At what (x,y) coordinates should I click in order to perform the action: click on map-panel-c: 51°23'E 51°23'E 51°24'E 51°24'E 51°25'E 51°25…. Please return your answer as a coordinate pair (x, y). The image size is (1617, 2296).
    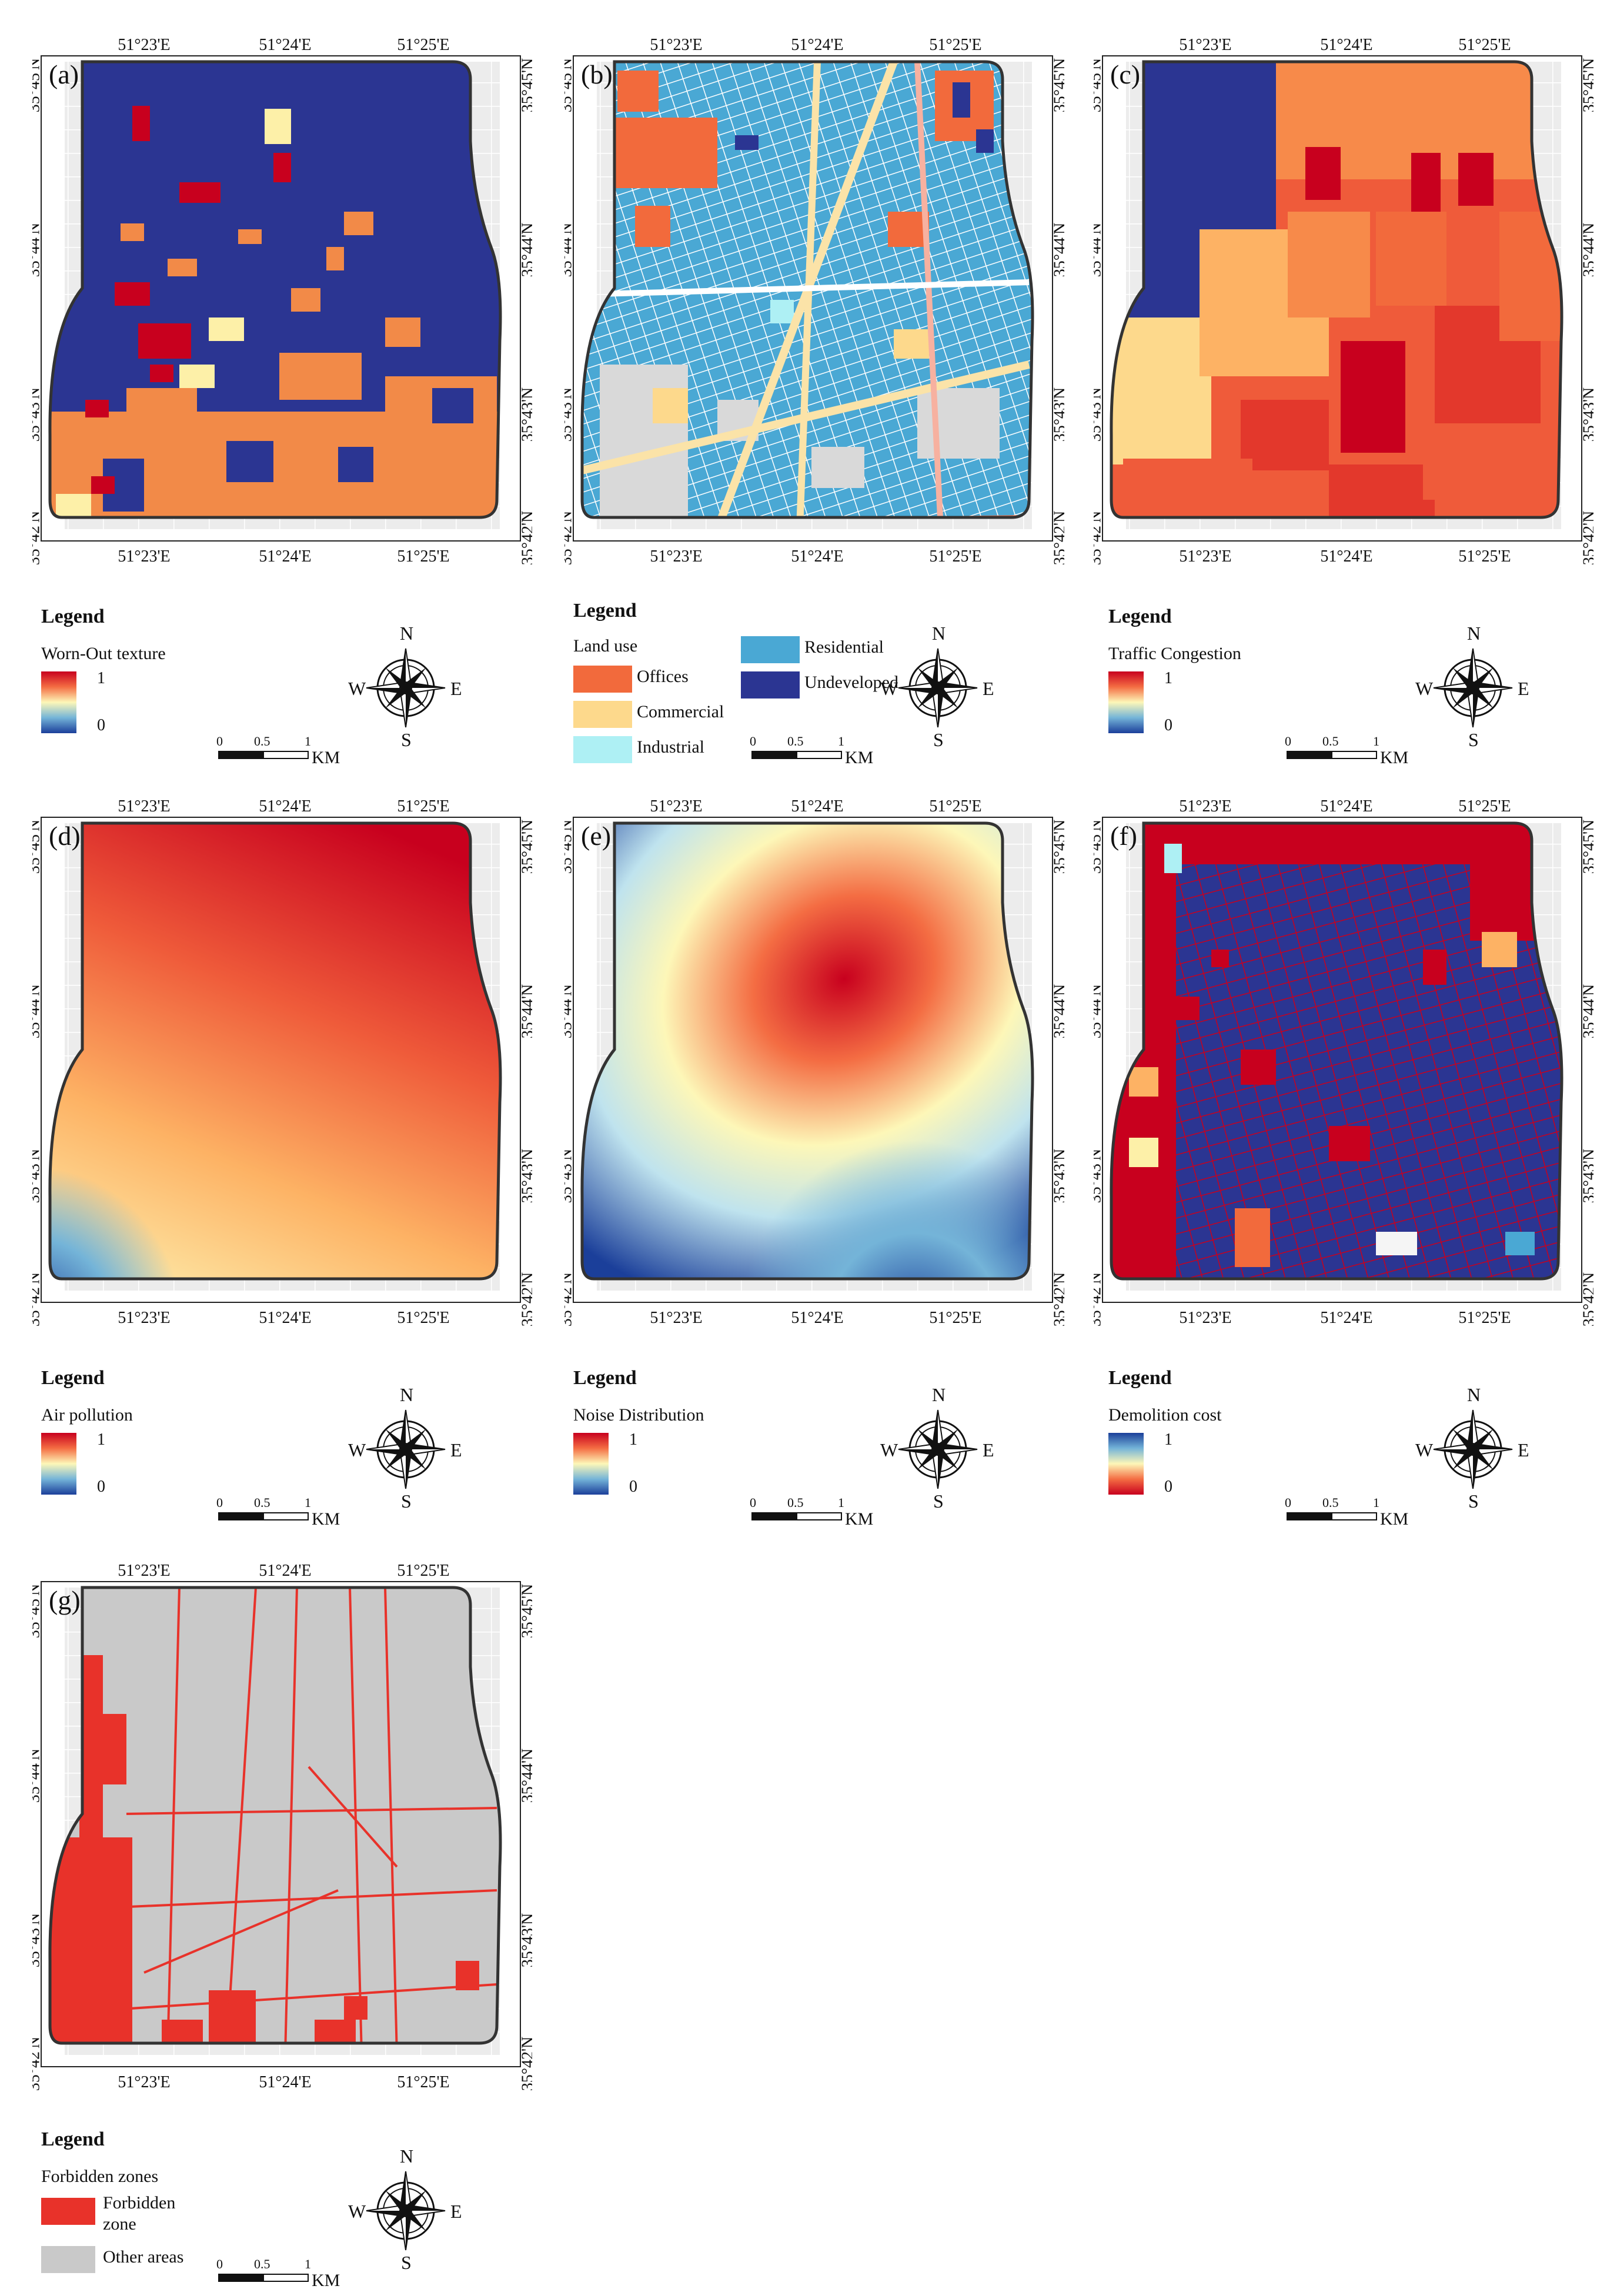
    Looking at the image, I should click on (1342, 305).